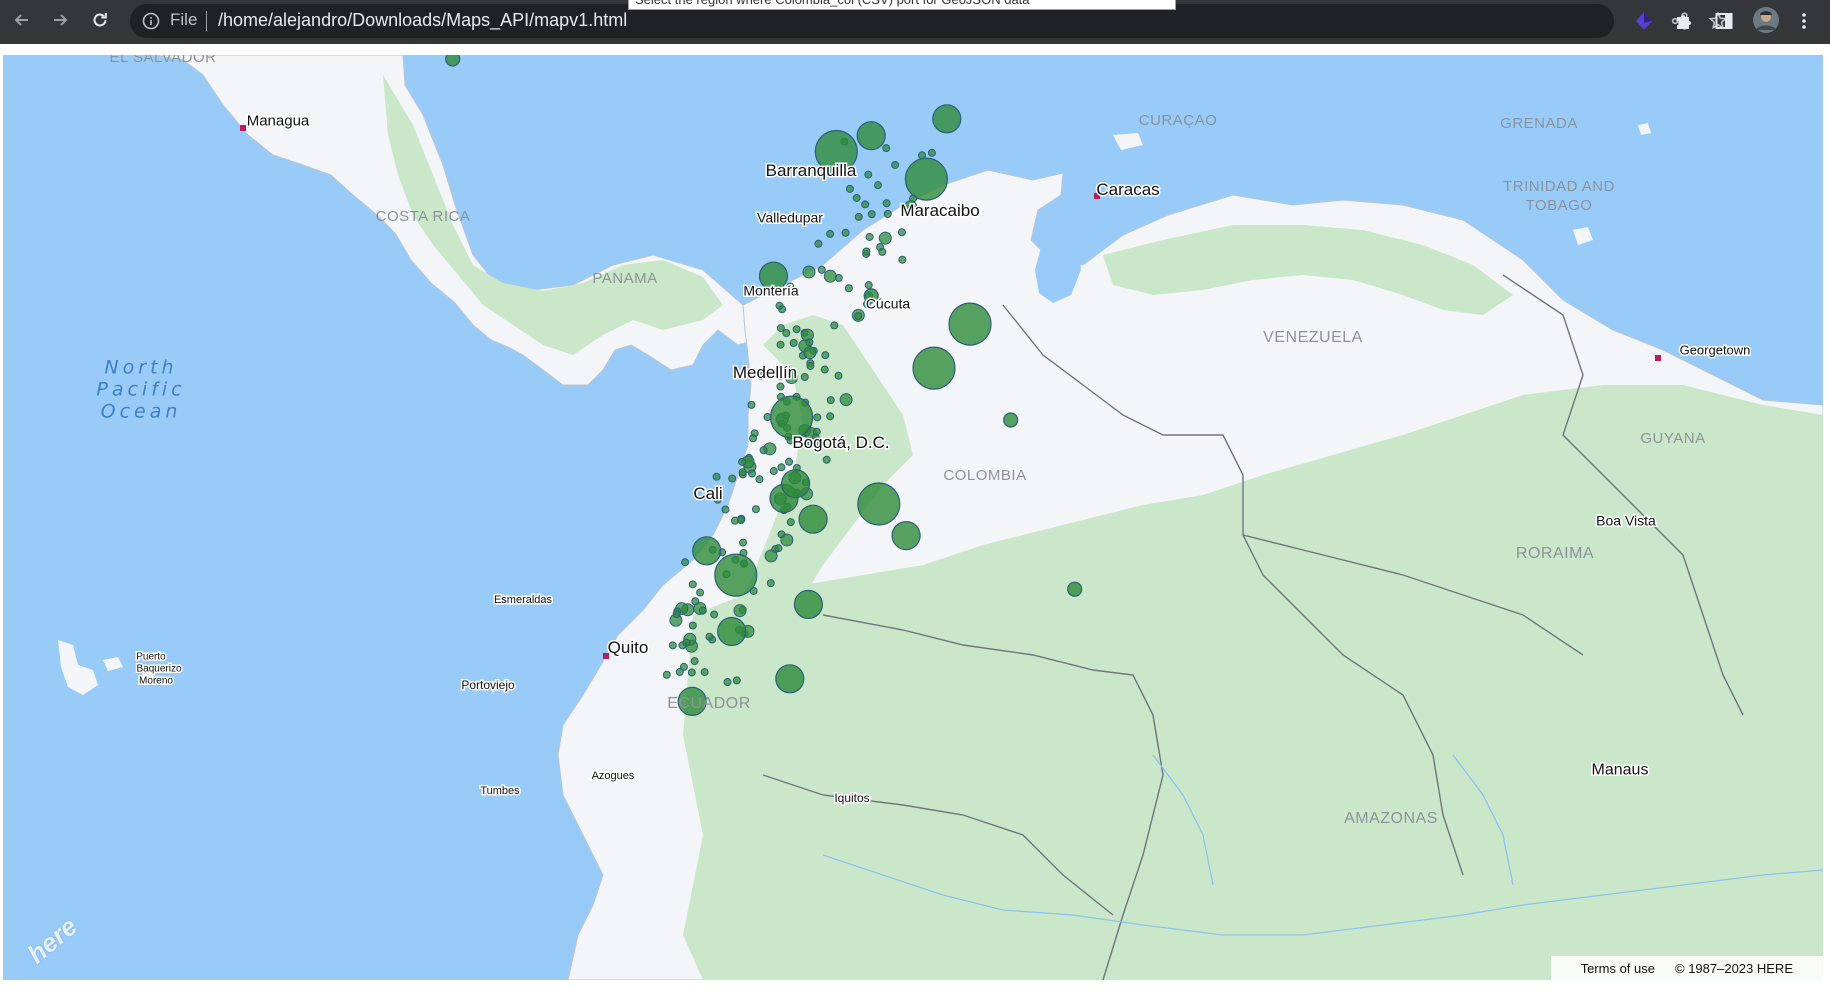 This screenshot has height=991, width=1830. I want to click on extensions-menu-button, so click(1684, 21).